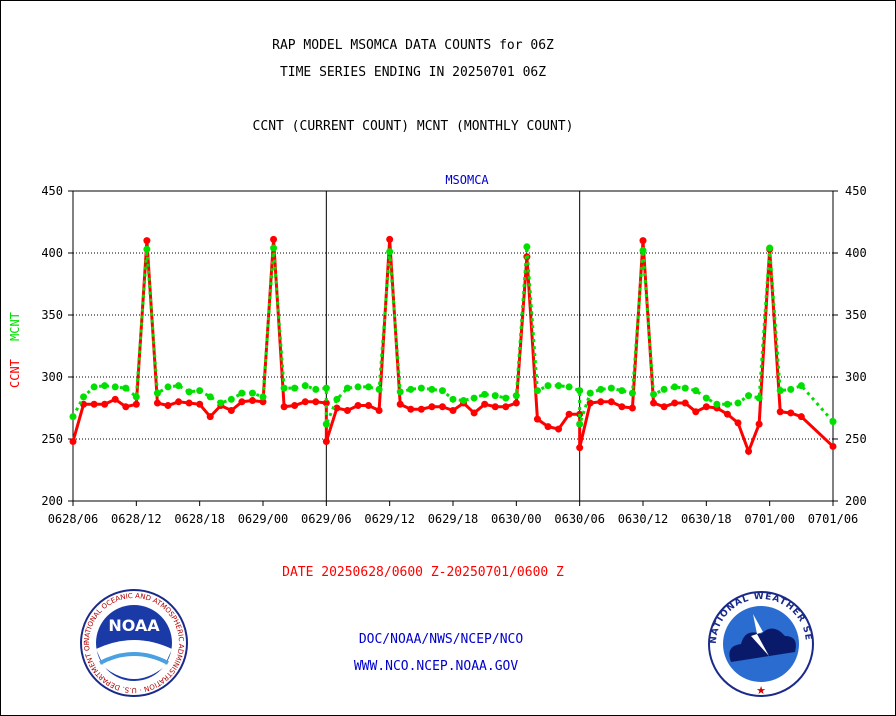 The image size is (896, 716). I want to click on y-tick-label-right: 250, so click(856, 439).